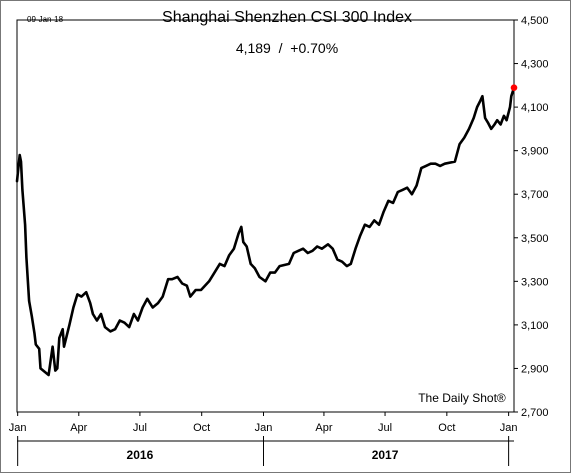  Describe the element at coordinates (287, 48) in the screenshot. I see `chart-subtitle: 4,189 / +0.70%` at that location.